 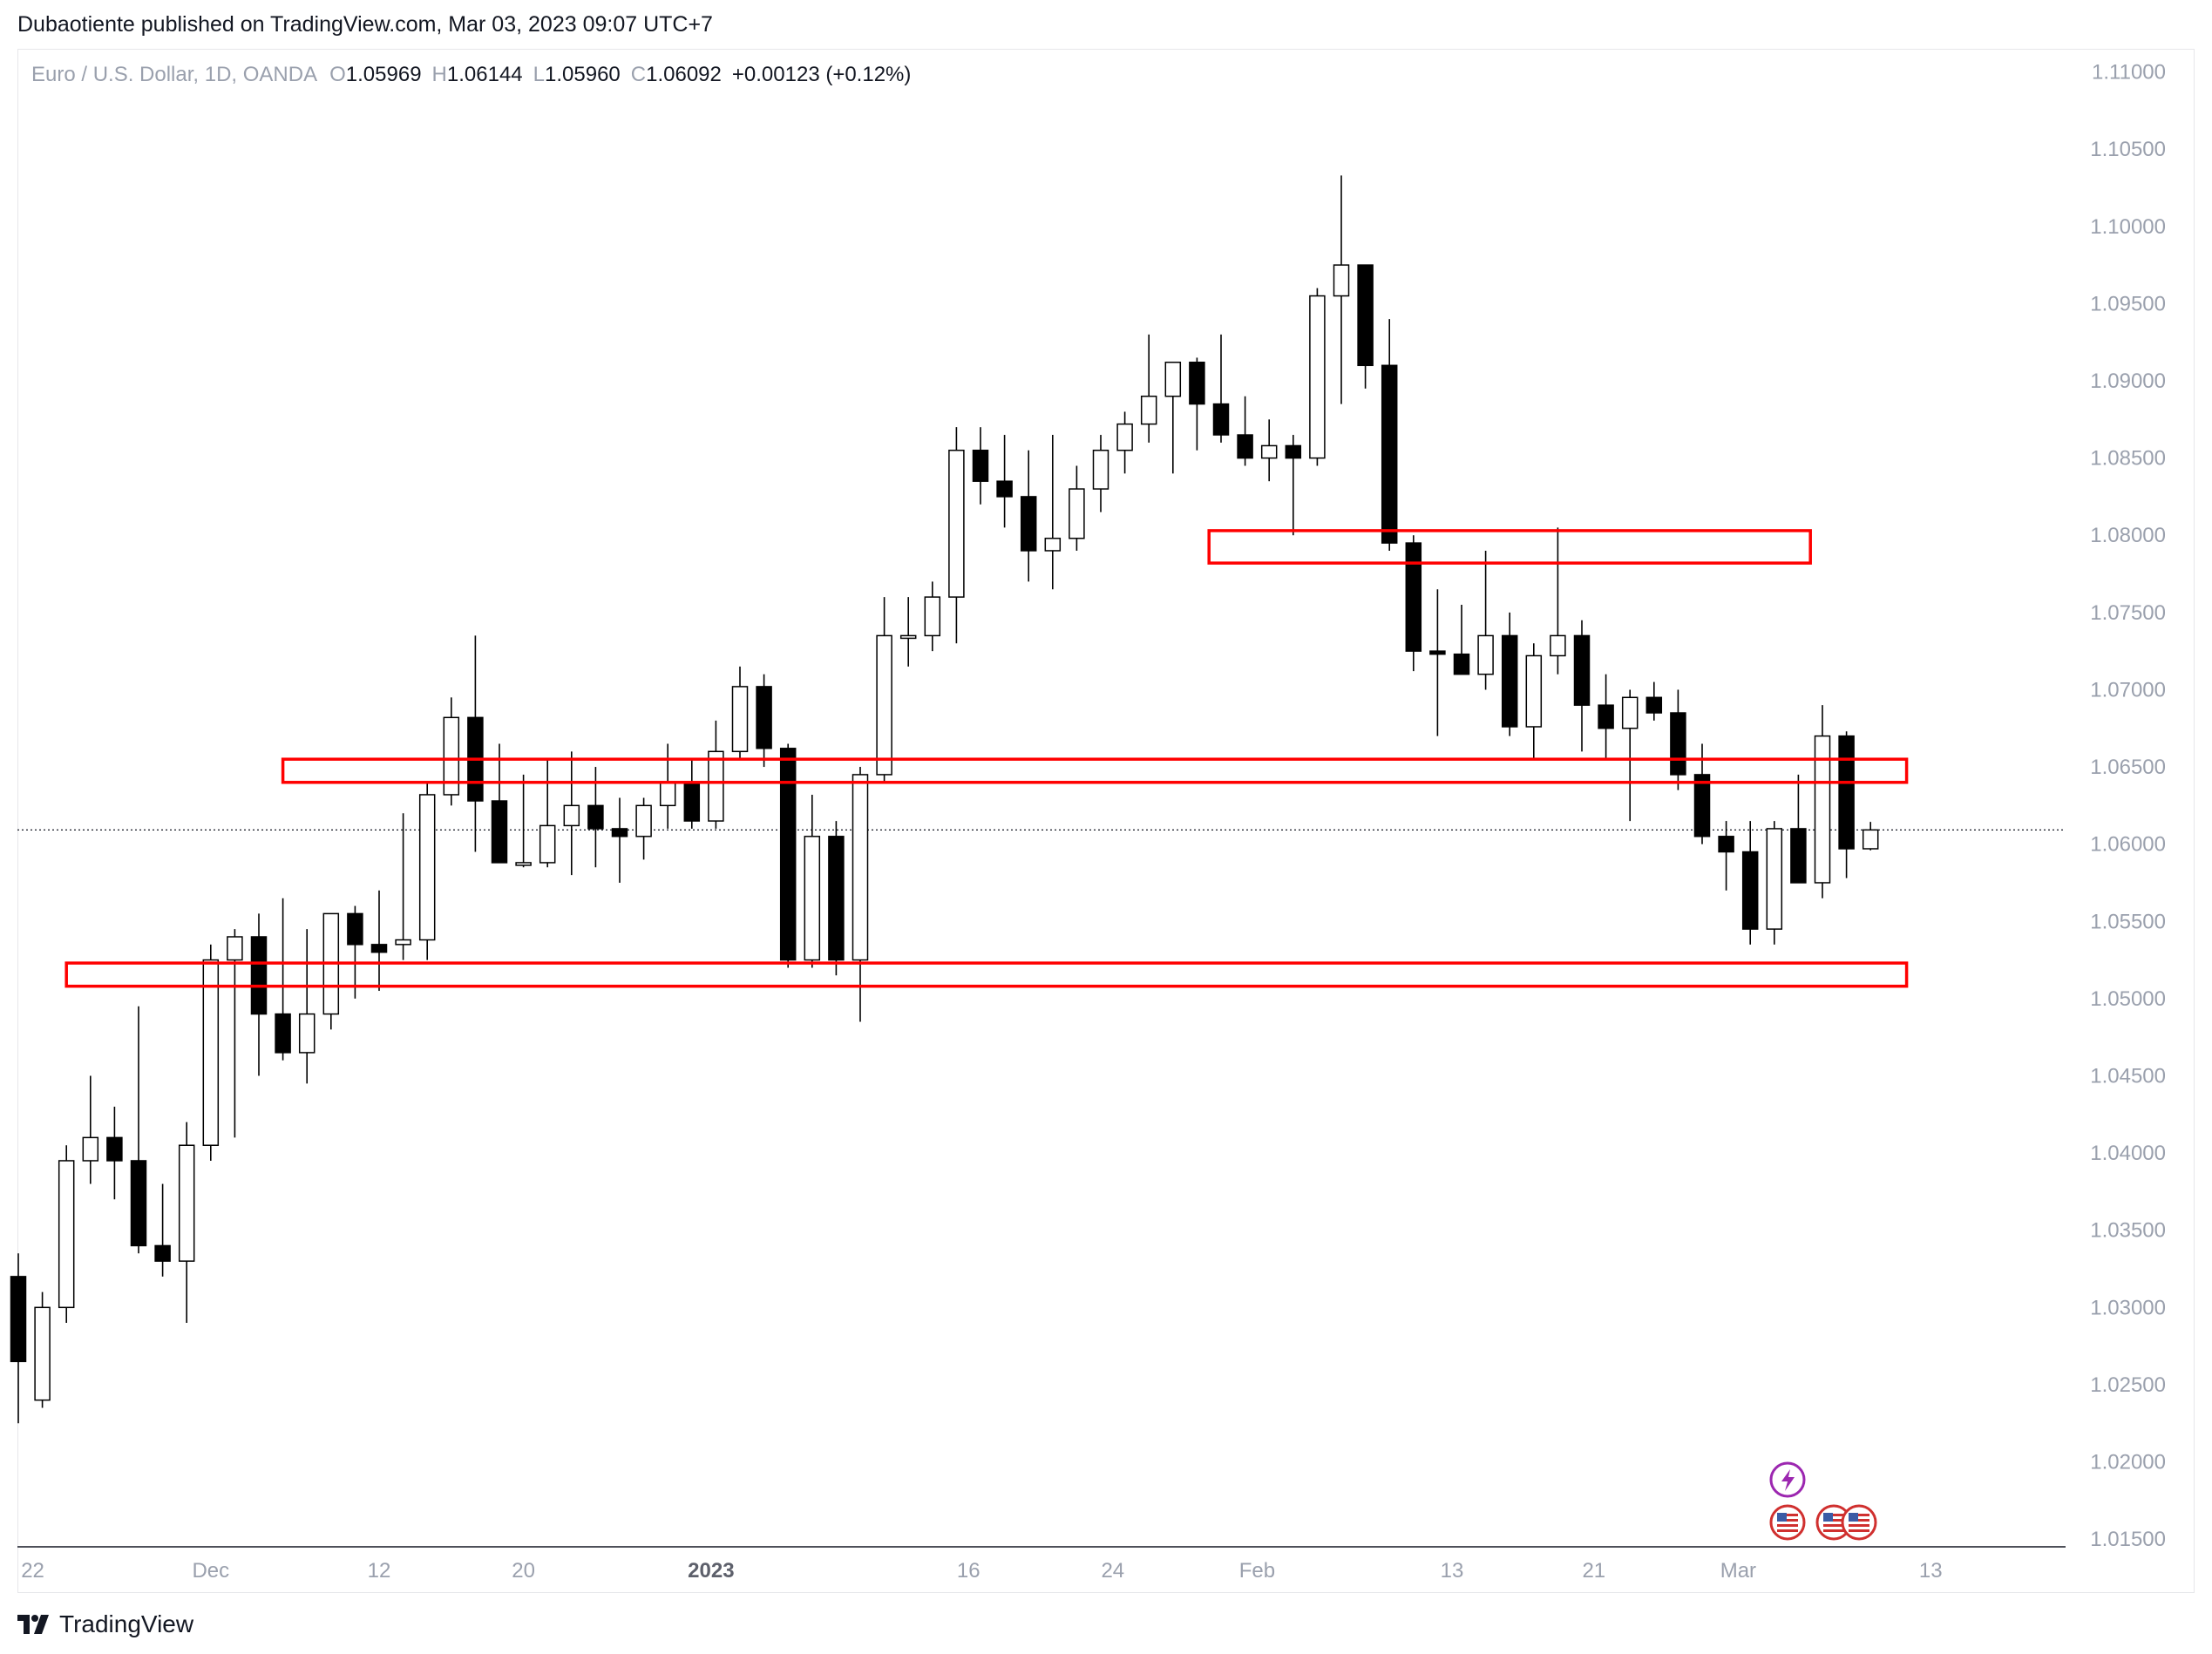 I want to click on y-tick-label: 1.03500, so click(x=2128, y=1231).